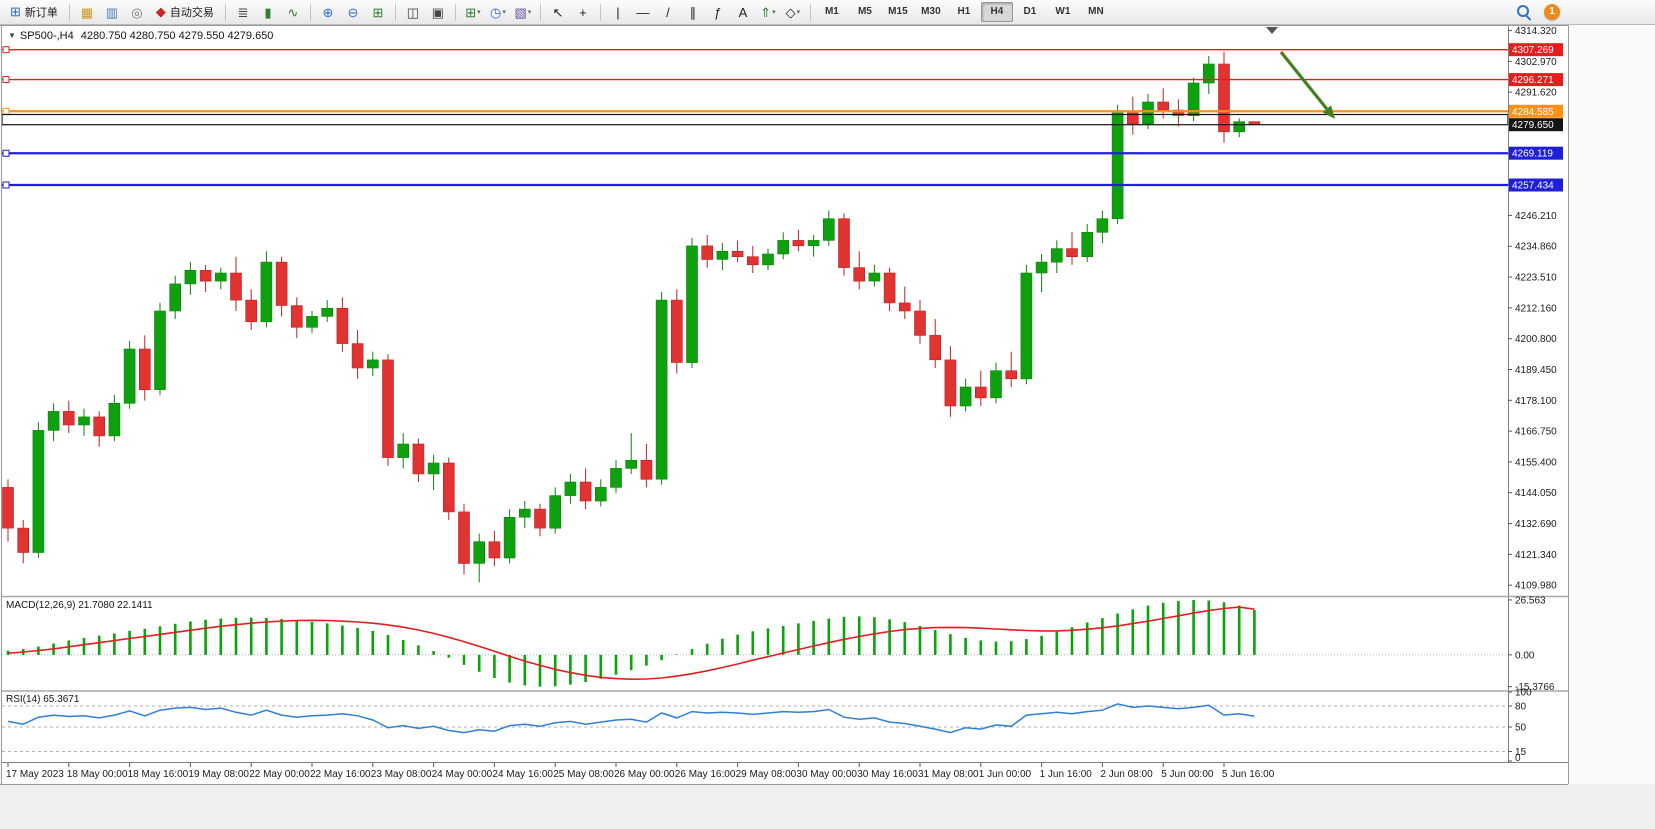 The width and height of the screenshot is (1655, 829). Describe the element at coordinates (353, 12) in the screenshot. I see `zoom-out-icon: ⊖` at that location.